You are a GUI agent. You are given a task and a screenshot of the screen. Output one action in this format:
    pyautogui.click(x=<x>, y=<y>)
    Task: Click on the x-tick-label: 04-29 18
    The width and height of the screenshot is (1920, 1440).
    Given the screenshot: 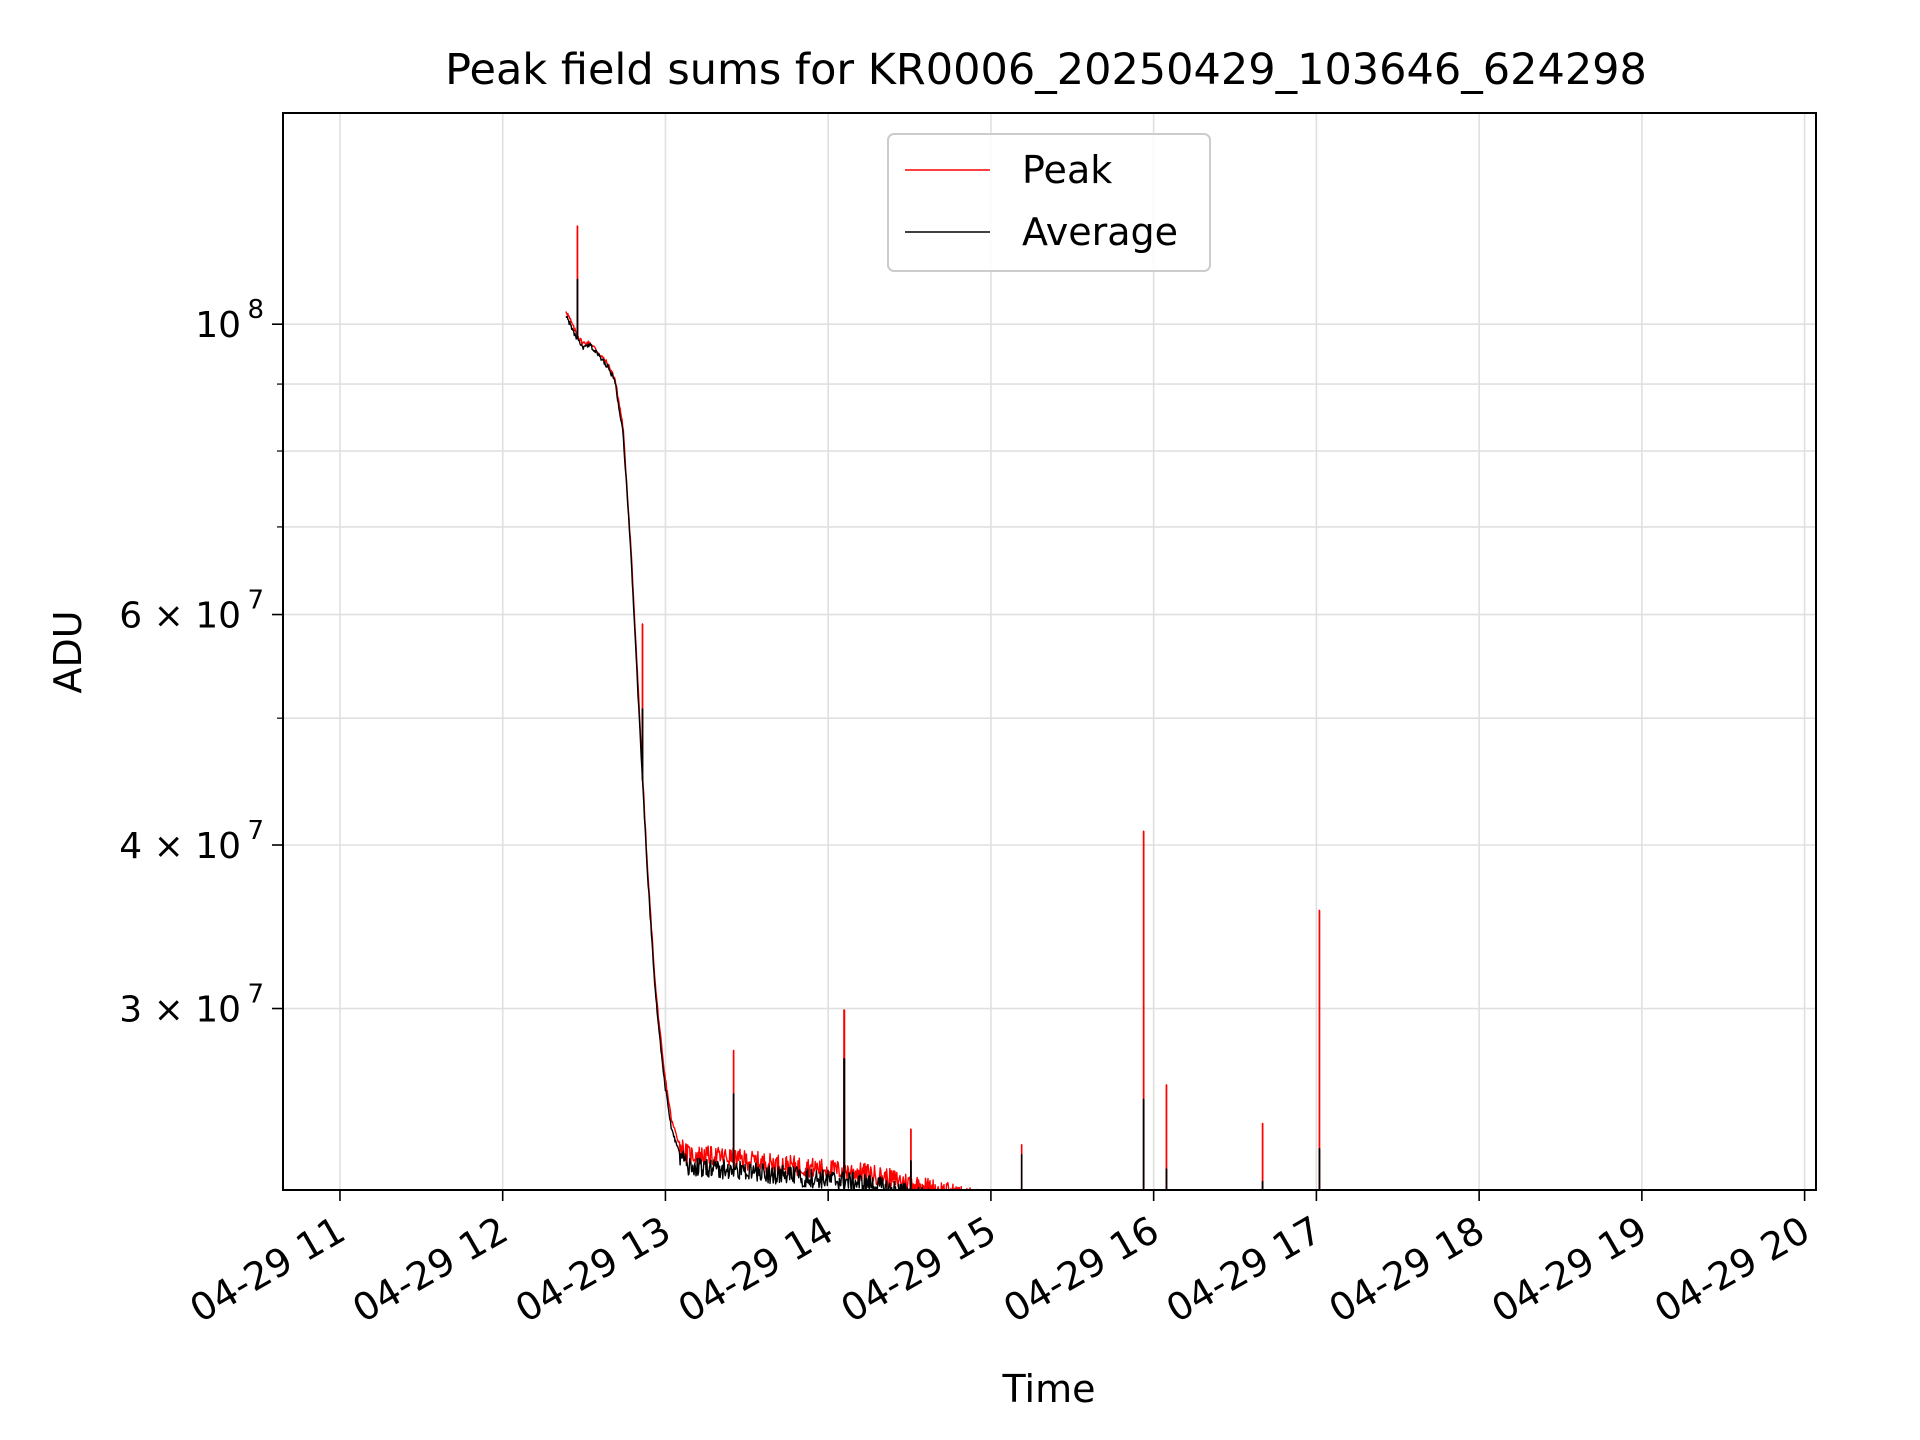 What is the action you would take?
    pyautogui.click(x=1407, y=1270)
    